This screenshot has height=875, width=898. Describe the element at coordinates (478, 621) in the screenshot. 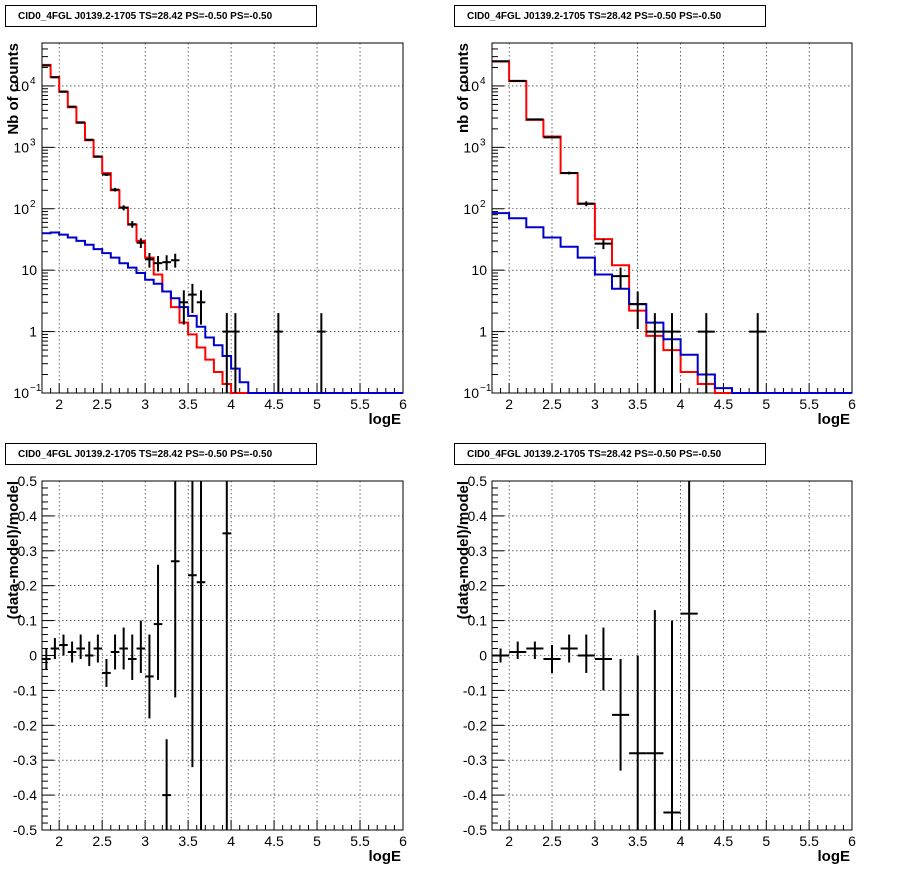

I see `y-tick-label: 0.1` at that location.